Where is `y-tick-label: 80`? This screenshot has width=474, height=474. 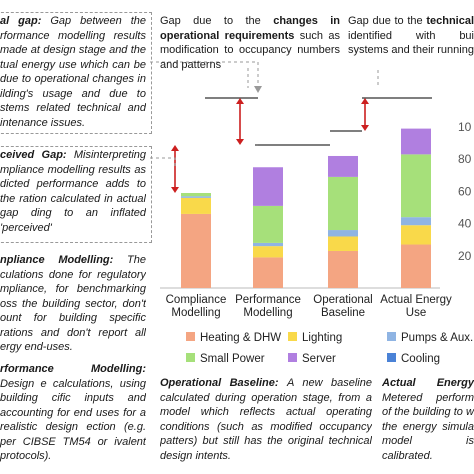 y-tick-label: 80 is located at coordinates (465, 159).